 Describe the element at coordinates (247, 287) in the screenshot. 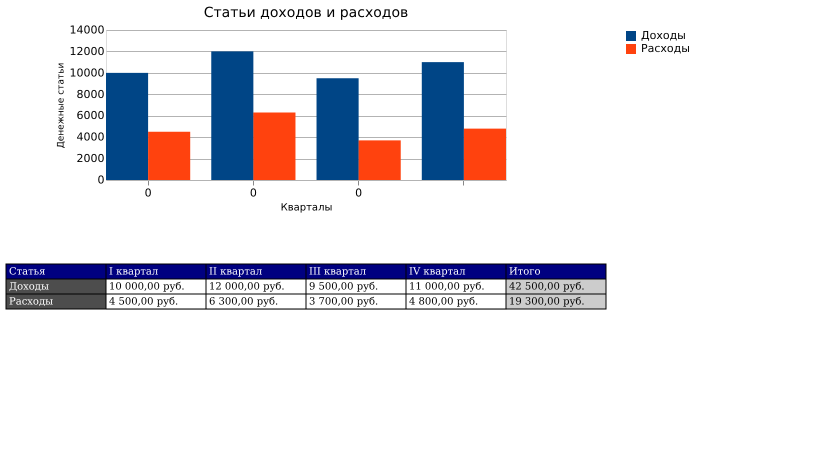

I see `data-label: 12 000,00 руб.` at that location.